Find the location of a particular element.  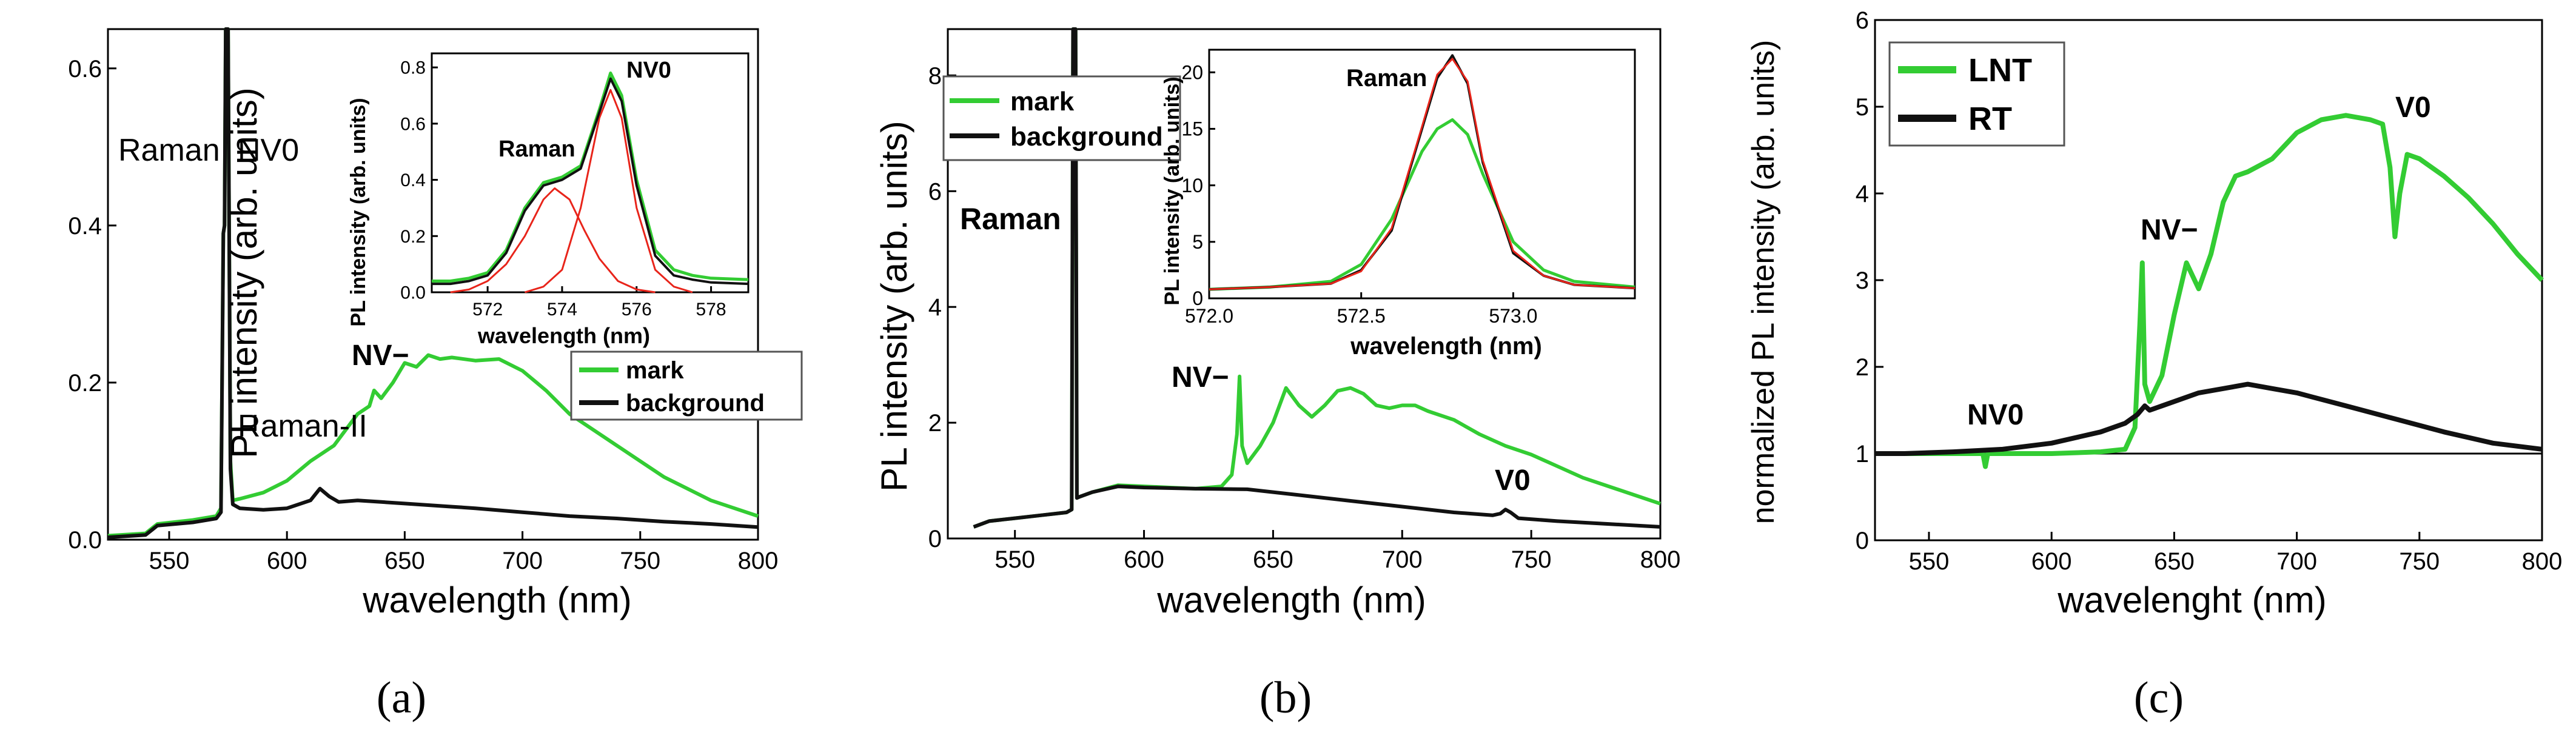

panel-c-legend-label-lnt: LNT is located at coordinates (2000, 71).